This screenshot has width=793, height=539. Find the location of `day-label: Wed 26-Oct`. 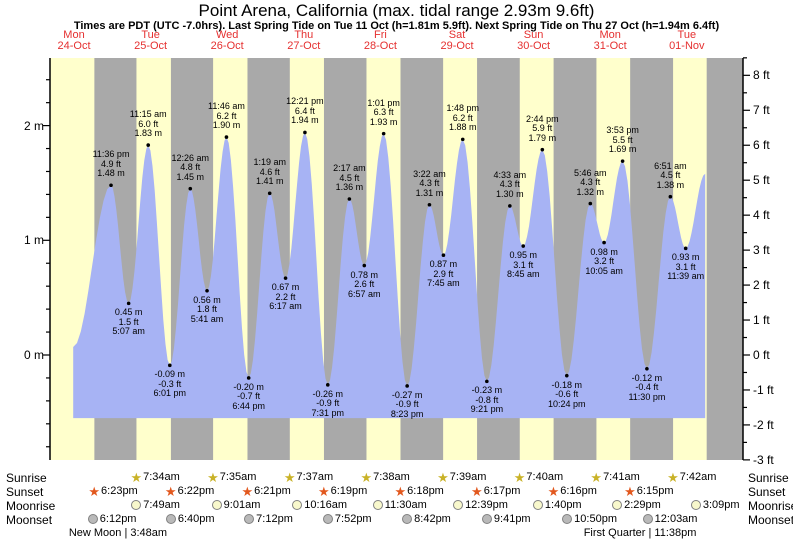

day-label: Wed 26-Oct is located at coordinates (227, 41).